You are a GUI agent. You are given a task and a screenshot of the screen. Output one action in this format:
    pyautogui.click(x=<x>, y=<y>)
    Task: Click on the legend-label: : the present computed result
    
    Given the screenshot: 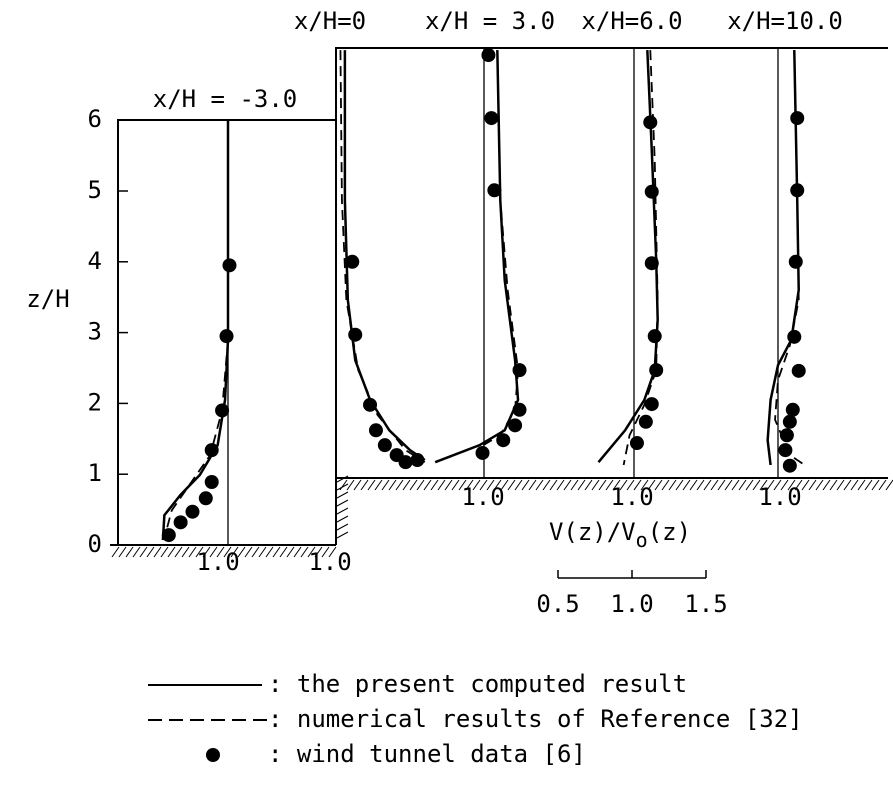 What is the action you would take?
    pyautogui.click(x=477, y=684)
    